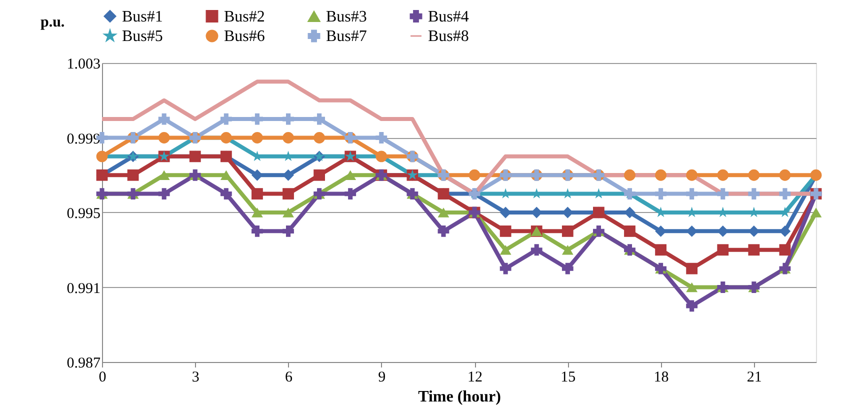  What do you see at coordinates (346, 17) in the screenshot?
I see `legend-label: Bus#3` at bounding box center [346, 17].